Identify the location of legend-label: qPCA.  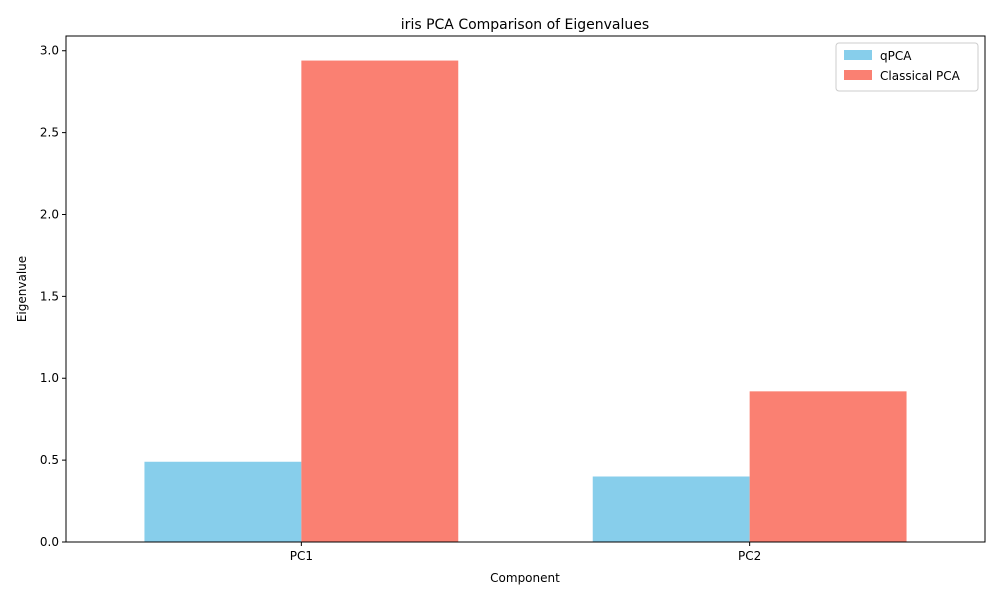
(896, 56).